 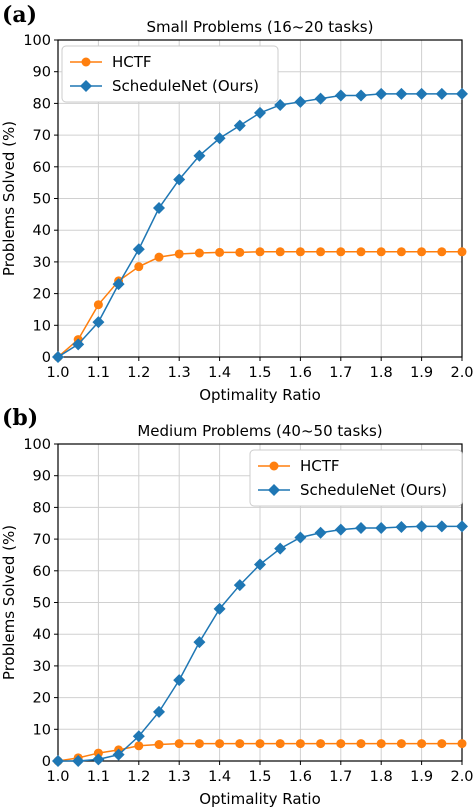 What do you see at coordinates (42, 326) in the screenshot?
I see `y-tick-label: 10` at bounding box center [42, 326].